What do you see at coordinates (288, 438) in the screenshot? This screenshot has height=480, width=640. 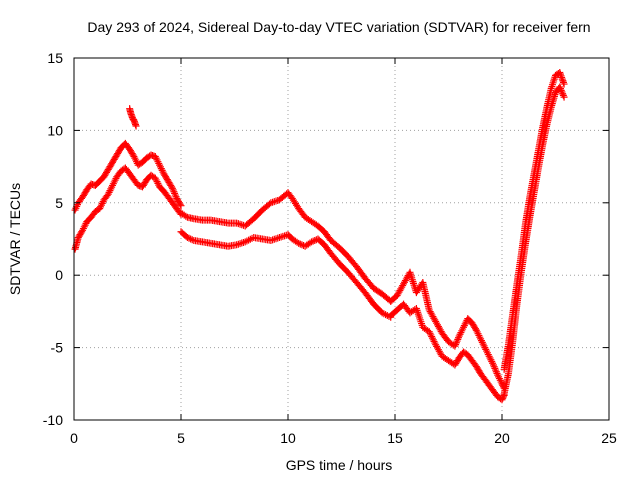 I see `x-tick-label: 10` at bounding box center [288, 438].